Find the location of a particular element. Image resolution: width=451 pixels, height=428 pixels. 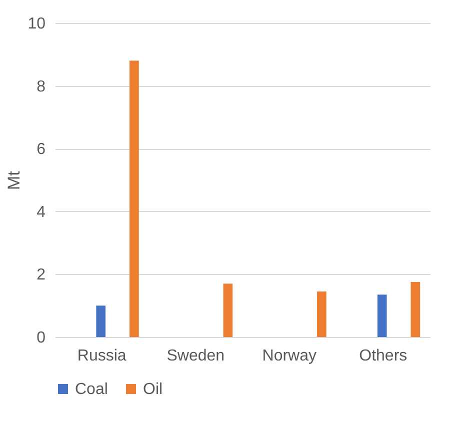

y-tick-label: 4 is located at coordinates (41, 212).